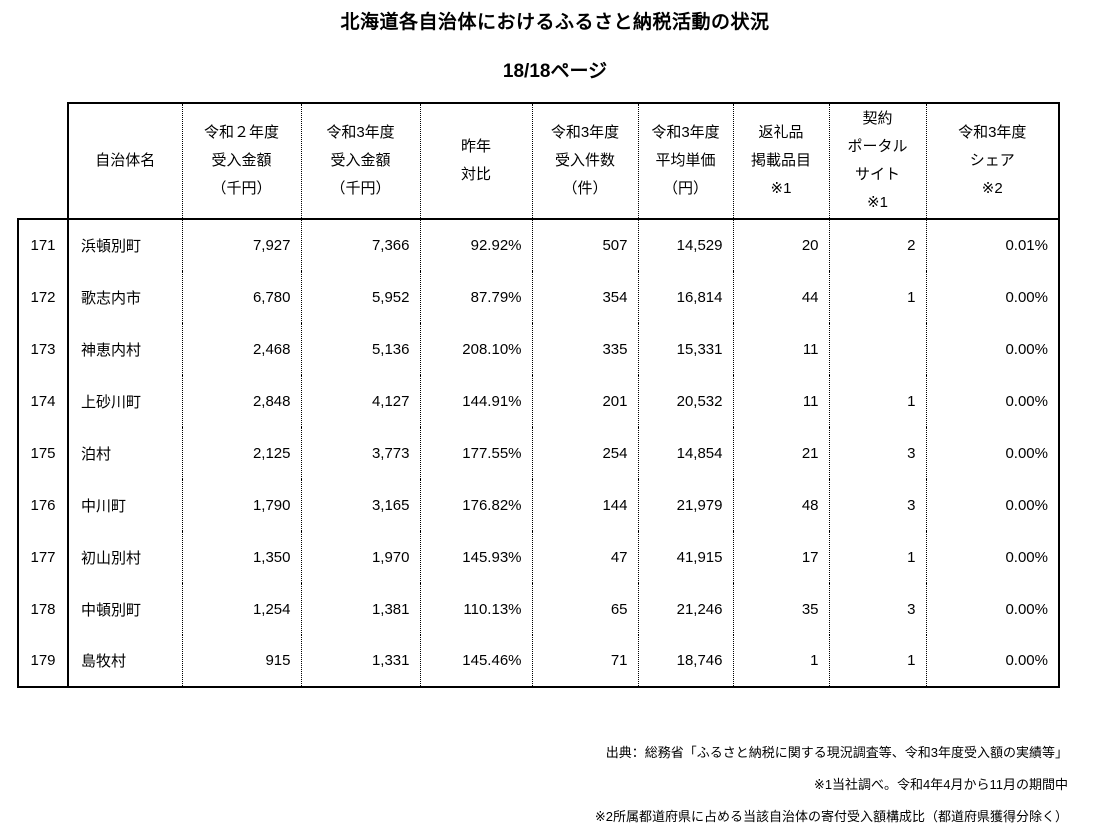 The image size is (1110, 838). I want to click on column-header-r3-share: 令和3年度 シェア ※2, so click(992, 161).